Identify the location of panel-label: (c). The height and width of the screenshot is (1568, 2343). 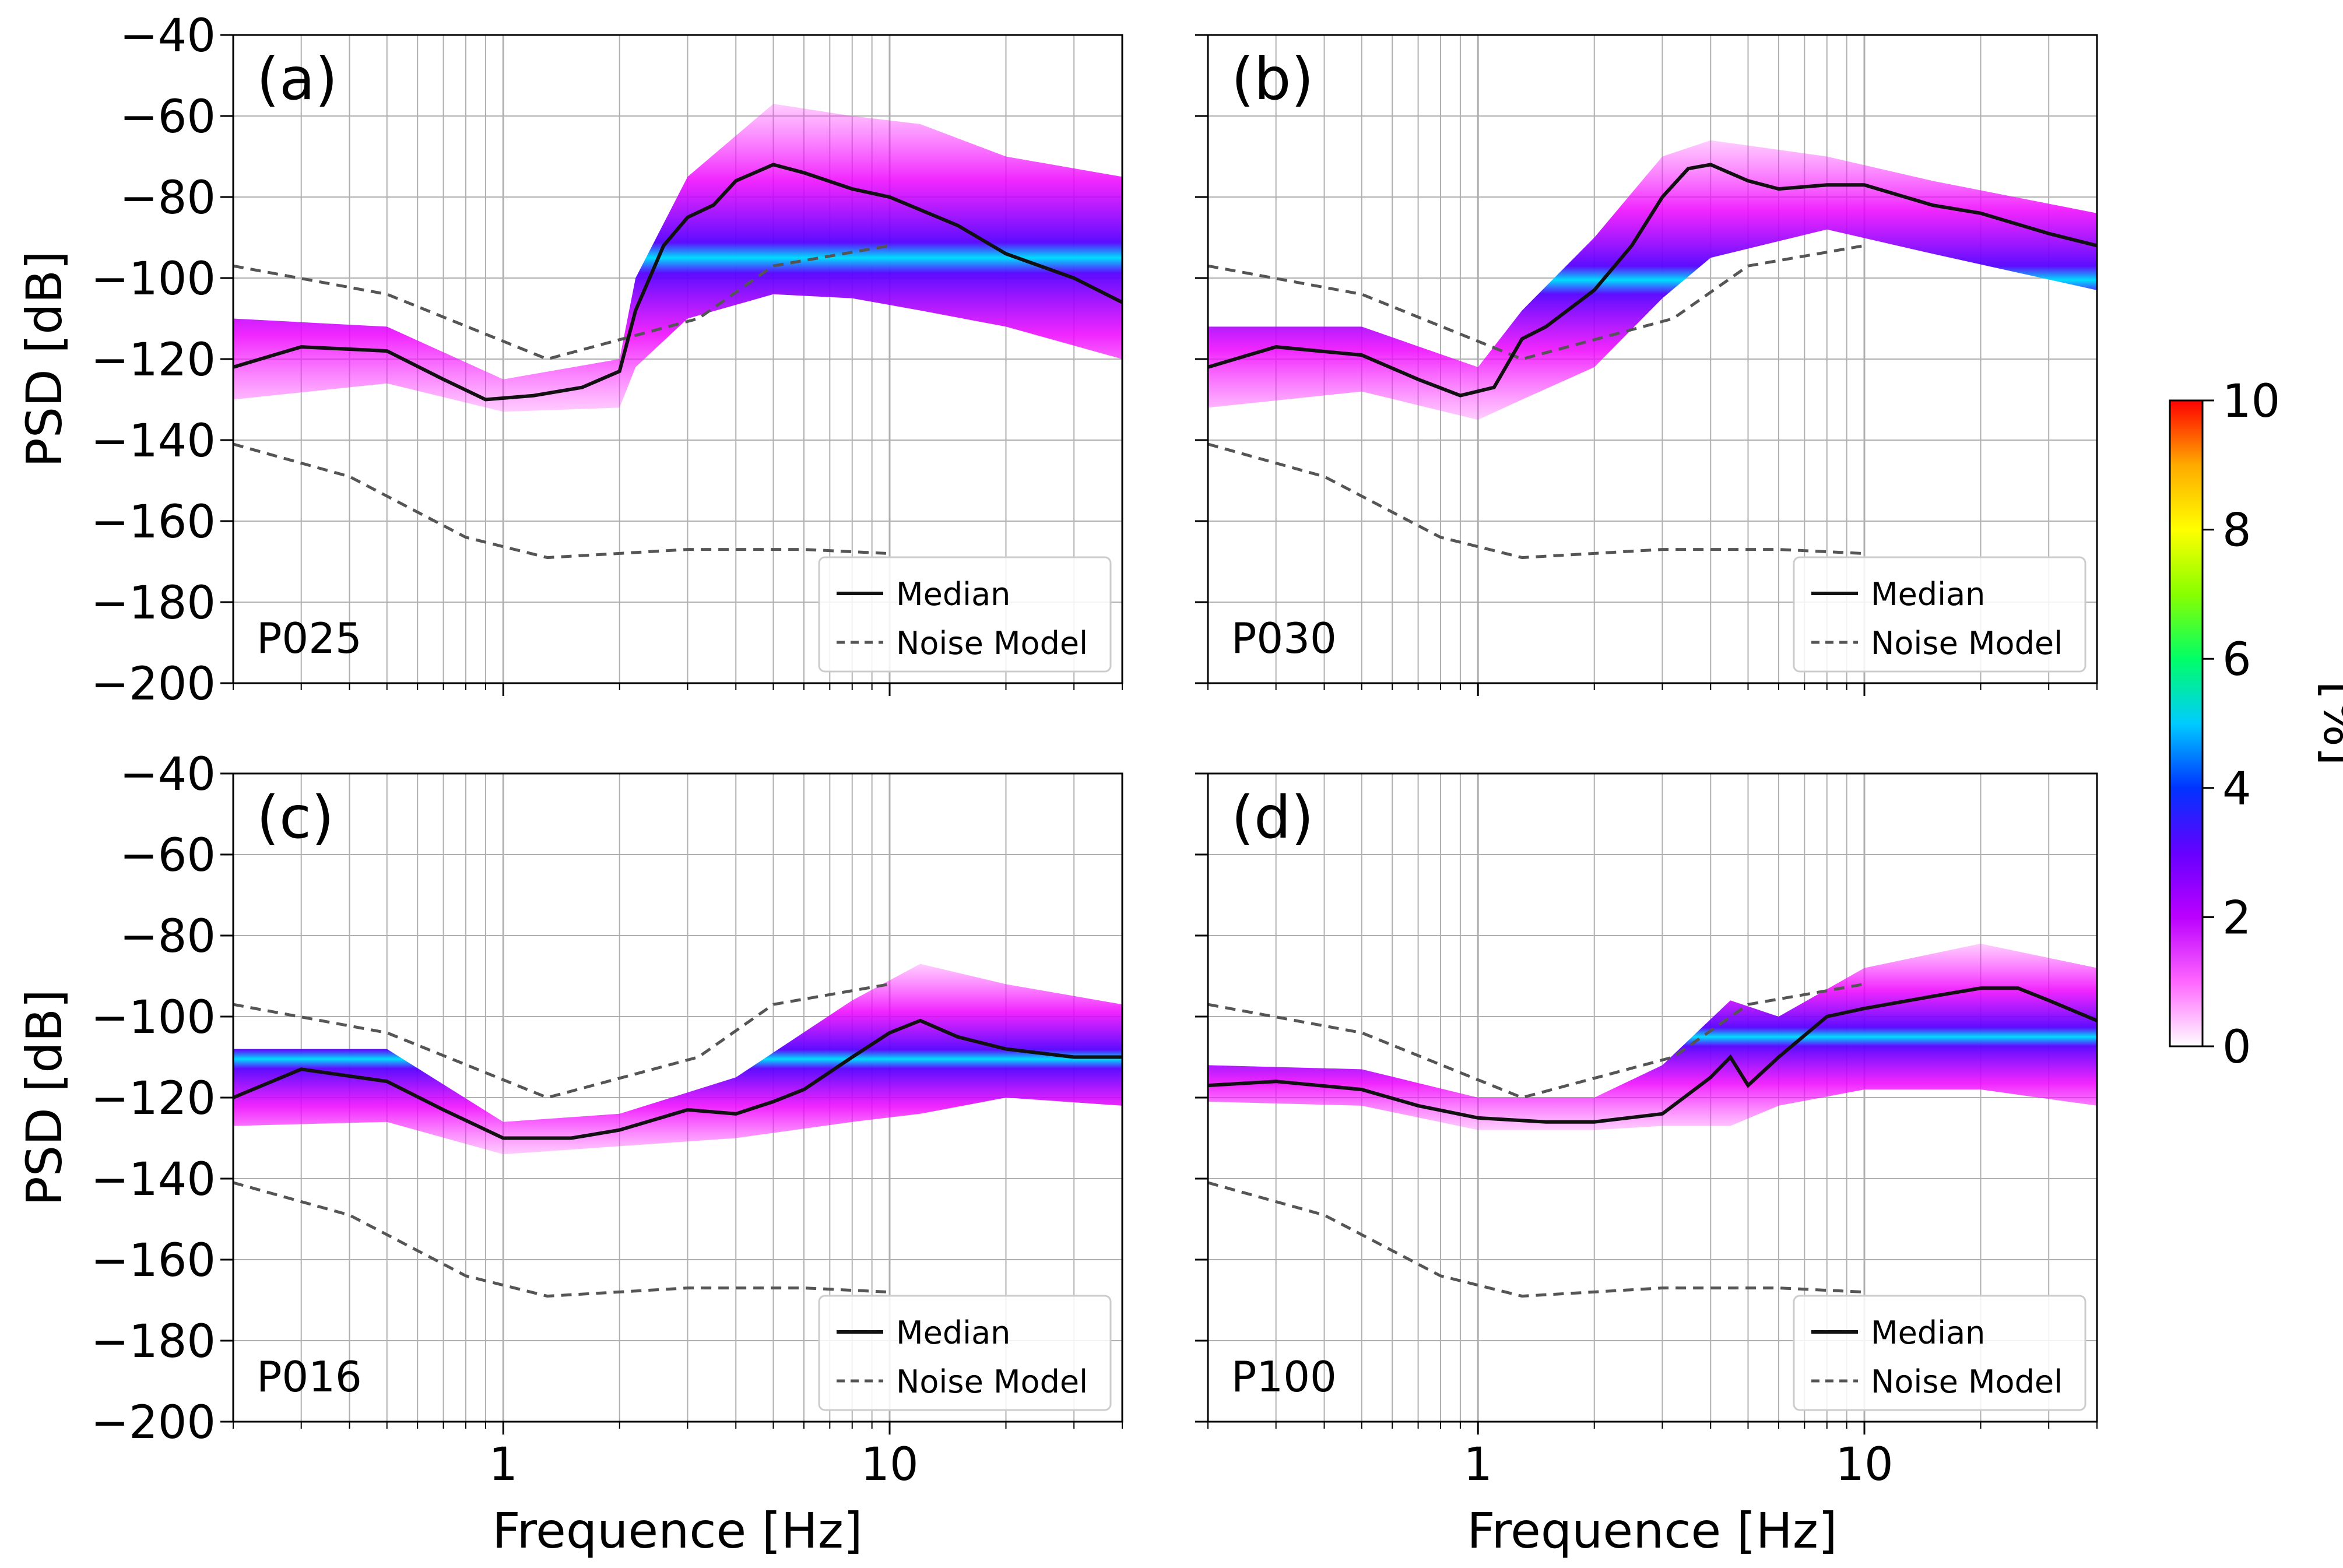
(295, 817).